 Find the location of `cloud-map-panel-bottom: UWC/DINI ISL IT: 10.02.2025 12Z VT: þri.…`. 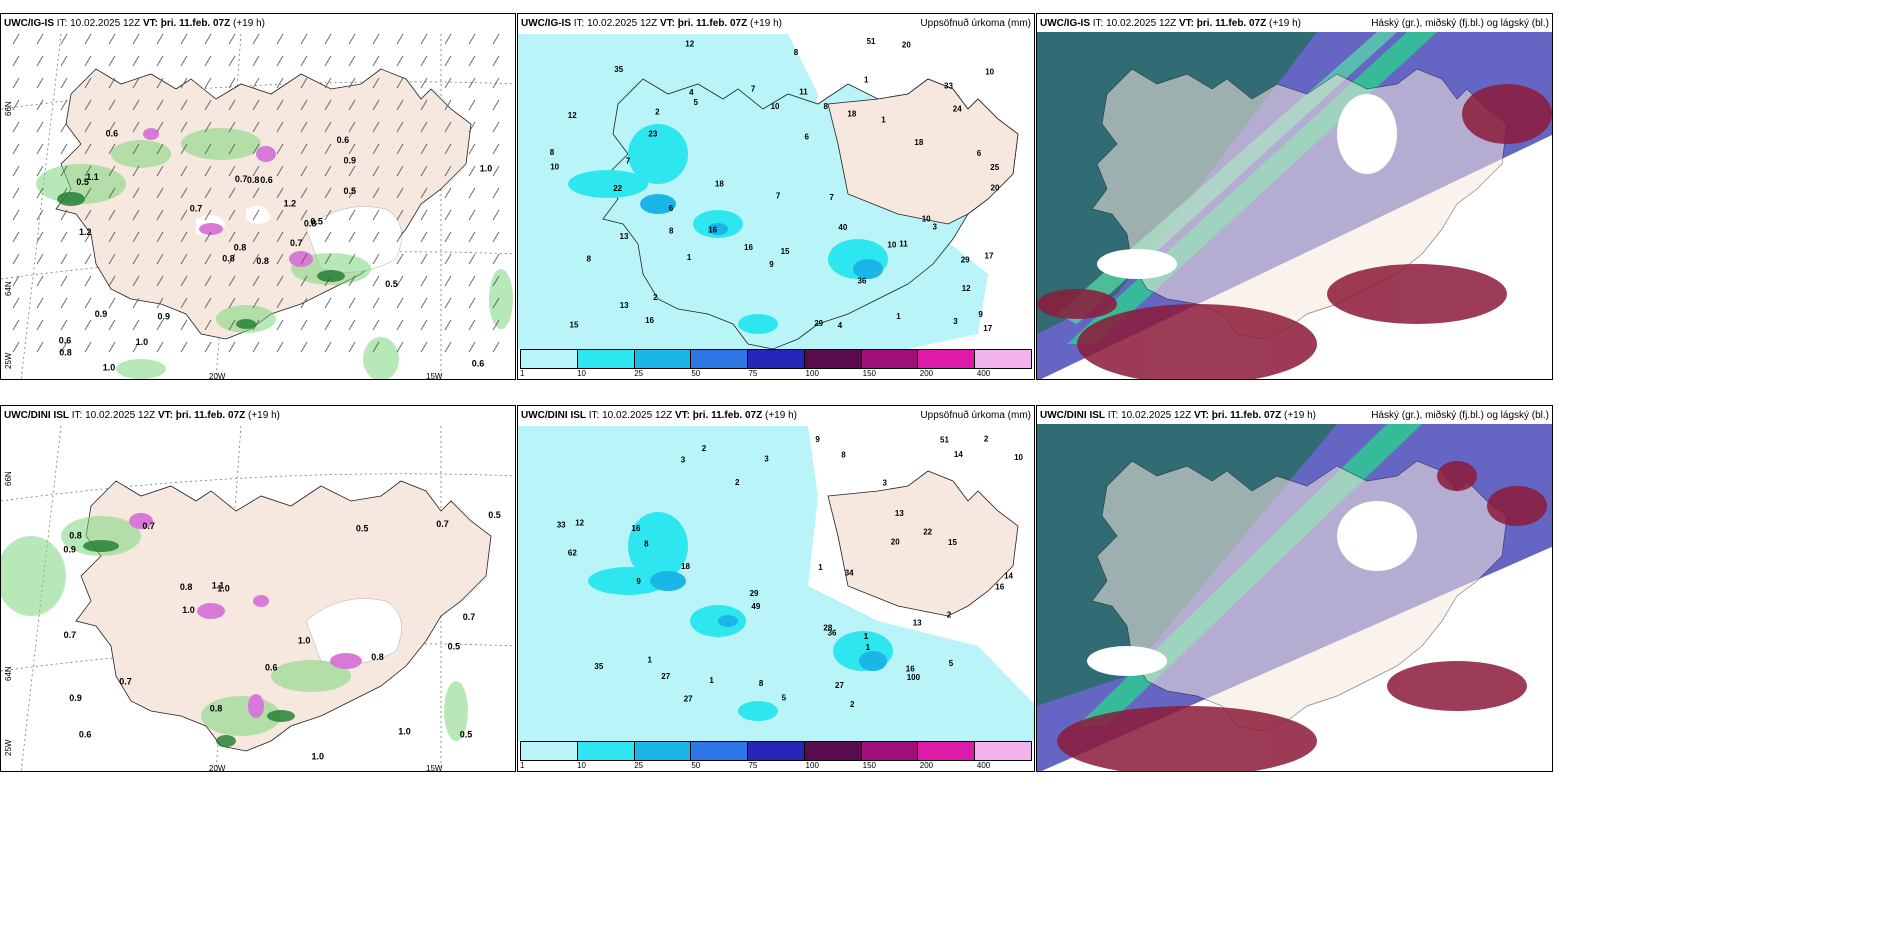

cloud-map-panel-bottom: UWC/DINI ISL IT: 10.02.2025 12Z VT: þri.… is located at coordinates (1294, 588).